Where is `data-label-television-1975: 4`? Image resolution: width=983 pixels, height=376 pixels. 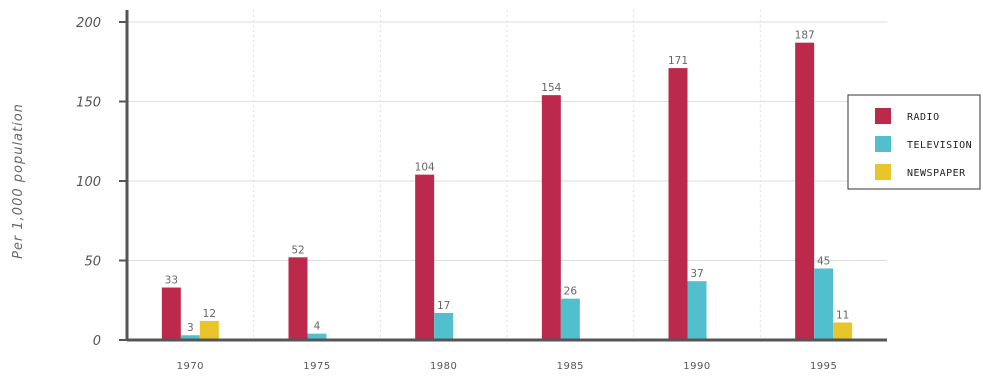 data-label-television-1975: 4 is located at coordinates (317, 327).